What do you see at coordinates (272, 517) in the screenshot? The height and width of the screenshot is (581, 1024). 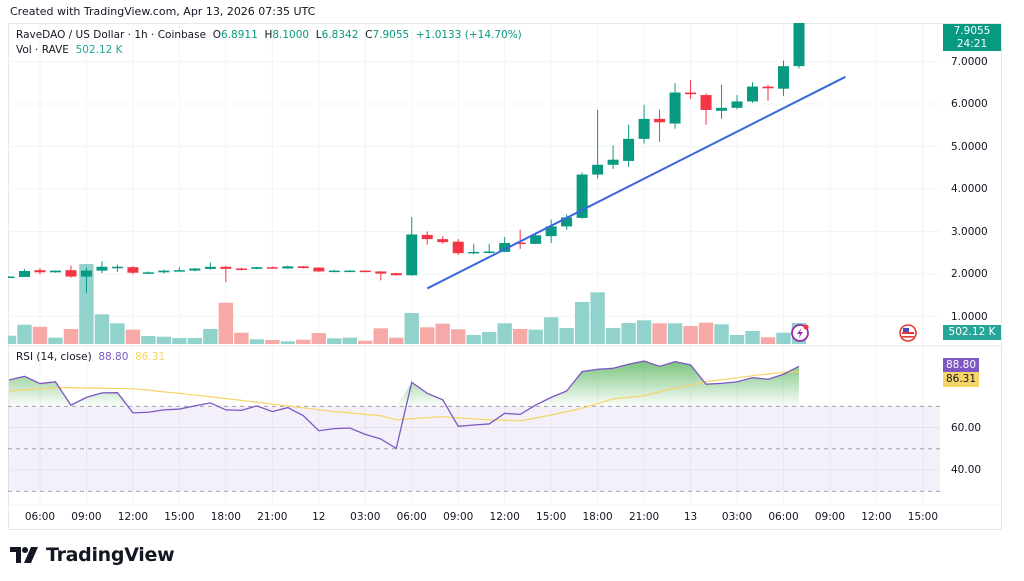 I see `time-axis-label: 21:00` at bounding box center [272, 517].